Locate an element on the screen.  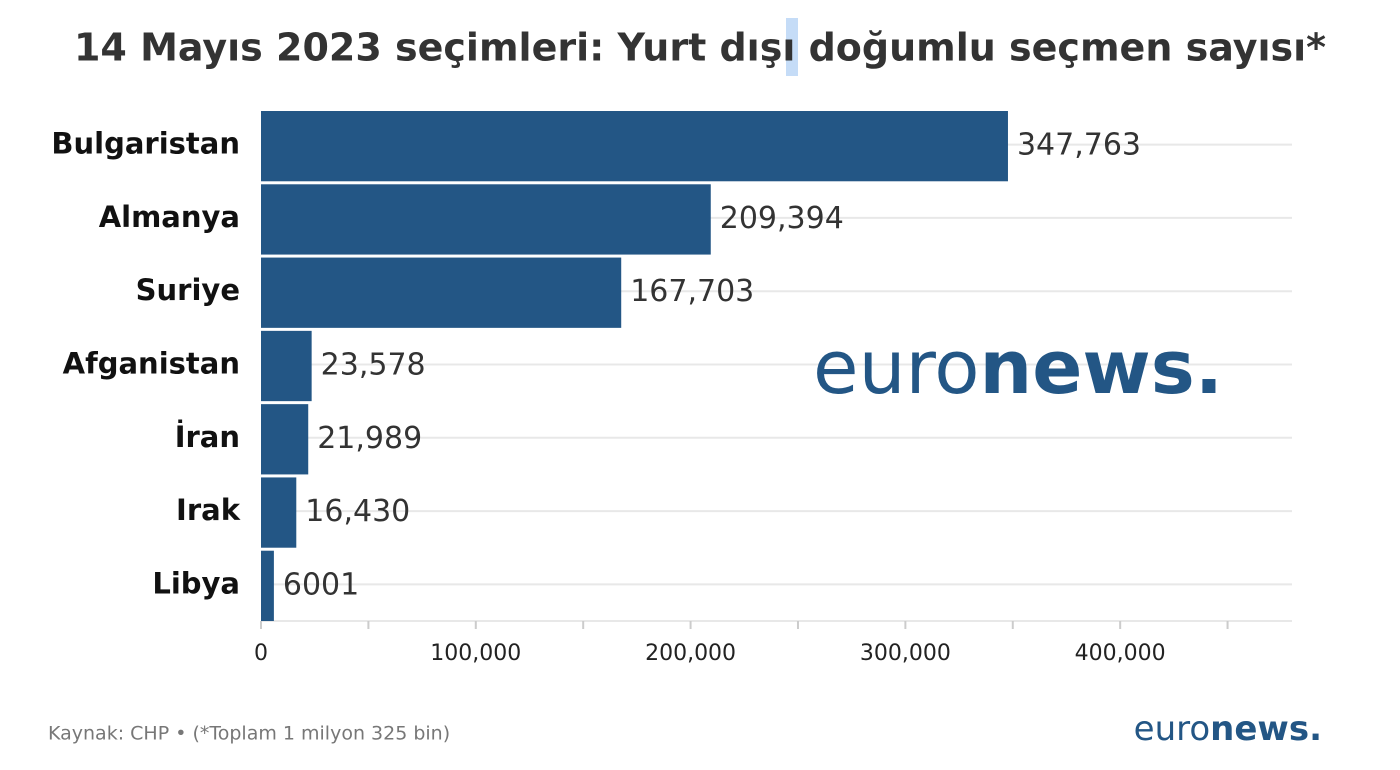
logo-part: euro is located at coordinates (1172, 729).